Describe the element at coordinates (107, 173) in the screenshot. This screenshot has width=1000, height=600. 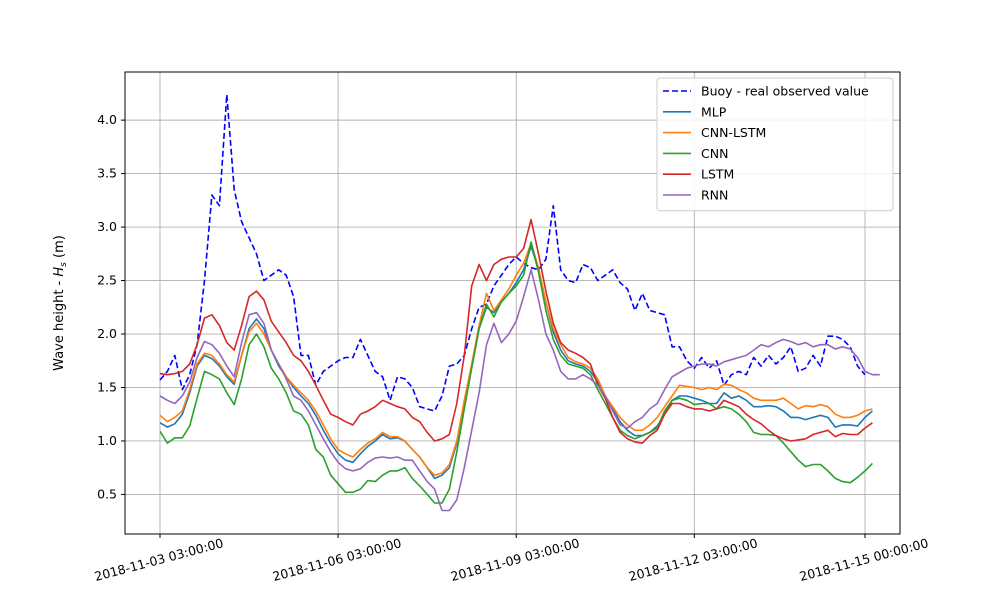
I see `y-tick-label: 3.5` at that location.